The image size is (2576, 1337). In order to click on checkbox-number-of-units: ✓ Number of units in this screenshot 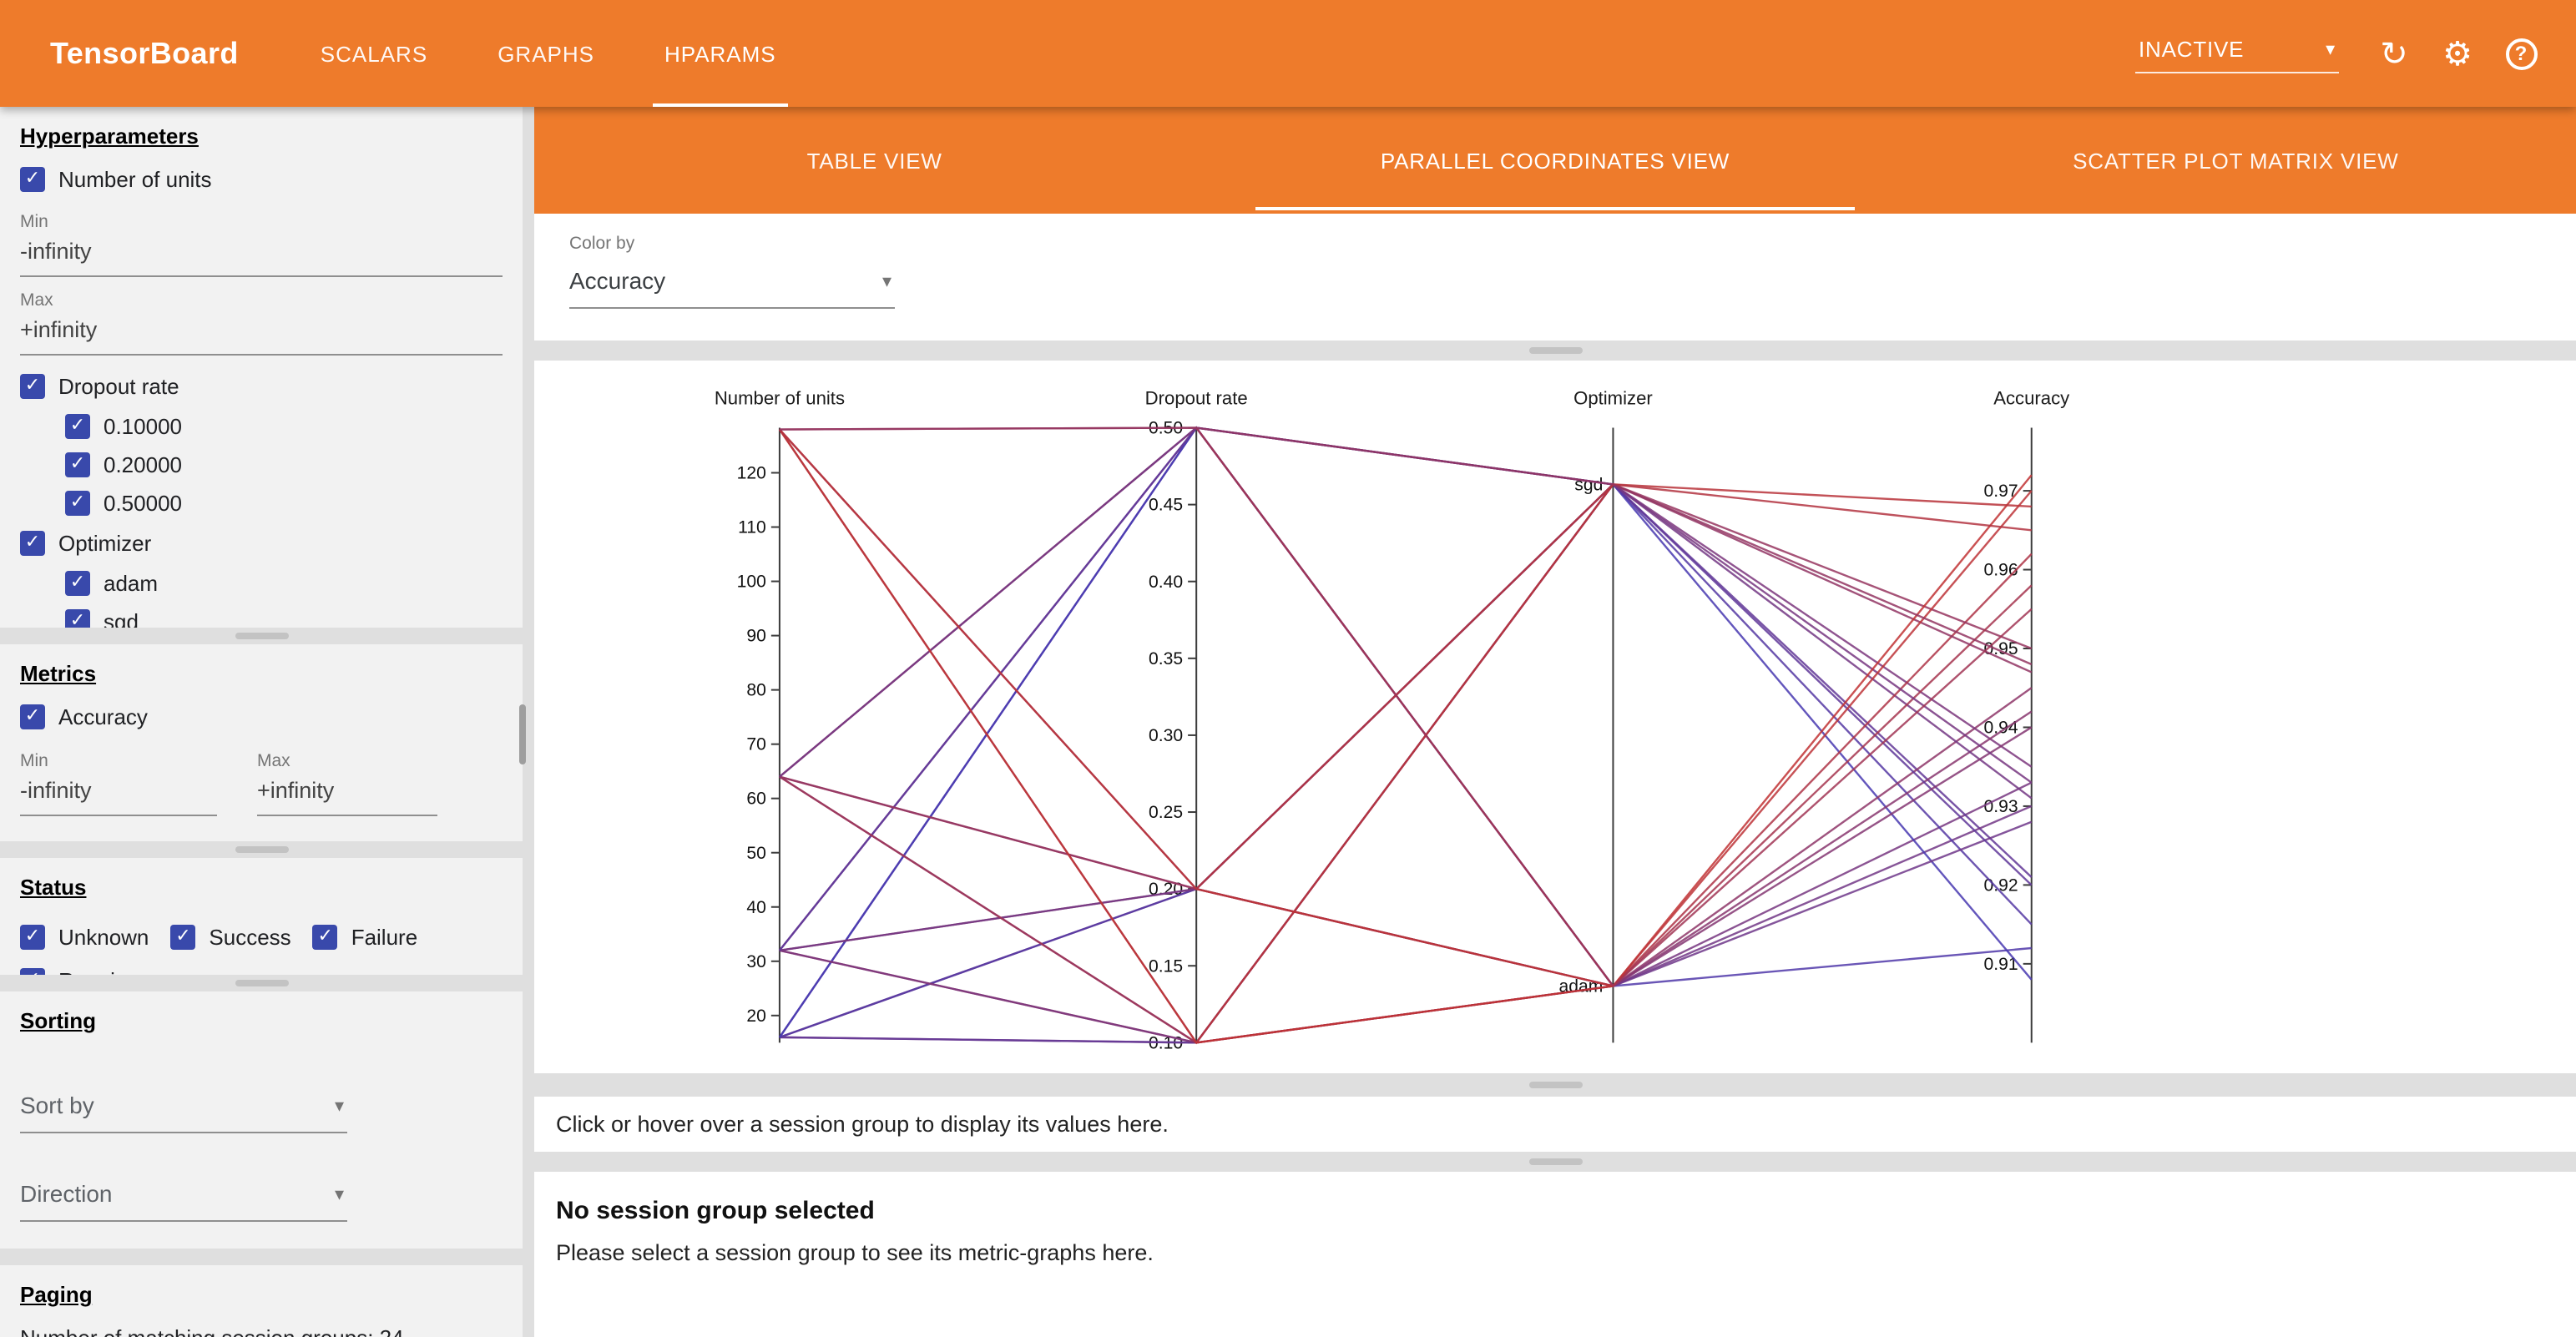, I will do `click(261, 179)`.